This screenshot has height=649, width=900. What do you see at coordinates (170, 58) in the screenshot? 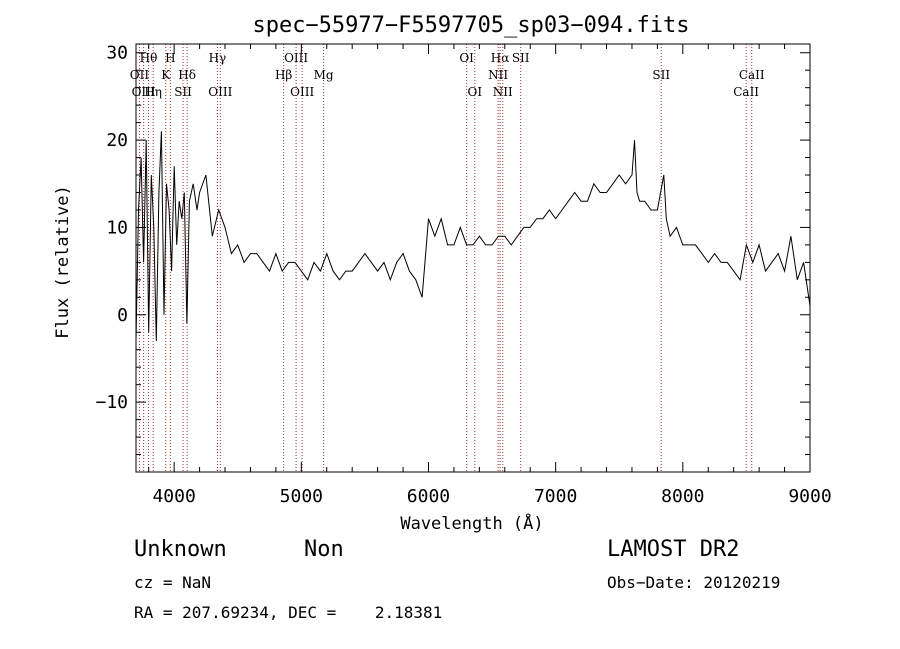
I see `line-label-1: H` at bounding box center [170, 58].